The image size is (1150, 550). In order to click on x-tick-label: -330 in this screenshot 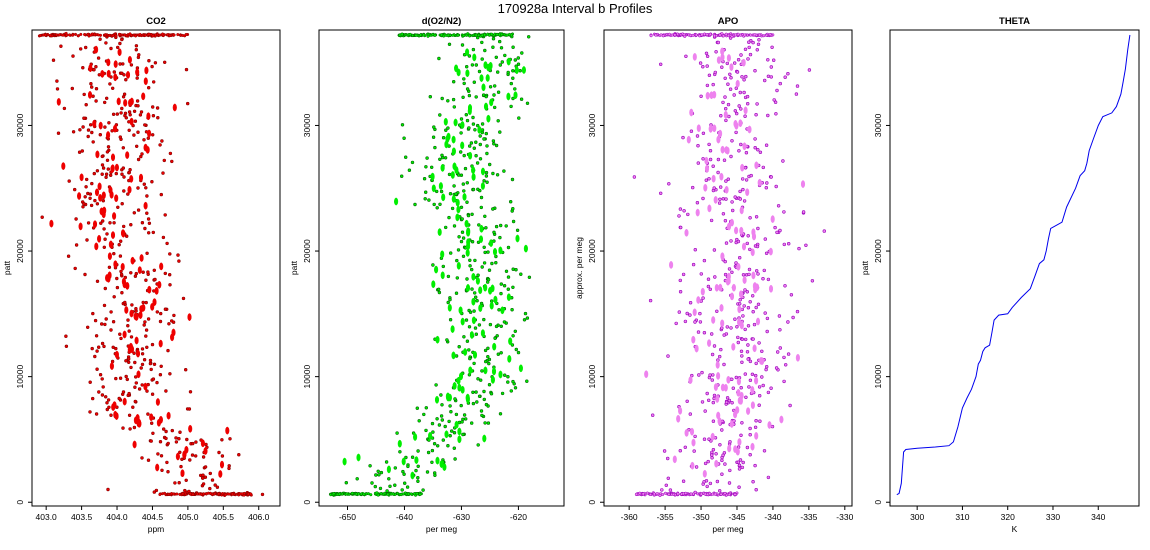, I will do `click(844, 517)`.